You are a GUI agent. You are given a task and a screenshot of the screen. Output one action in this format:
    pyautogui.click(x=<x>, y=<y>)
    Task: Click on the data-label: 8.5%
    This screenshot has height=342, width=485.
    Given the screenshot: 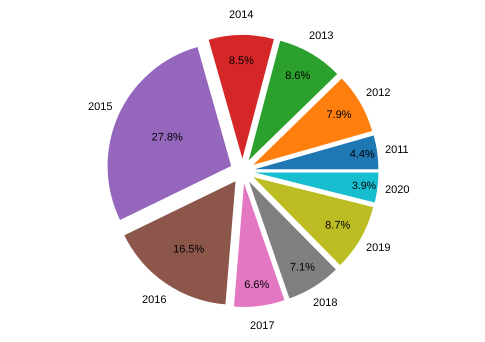 What is the action you would take?
    pyautogui.click(x=241, y=60)
    